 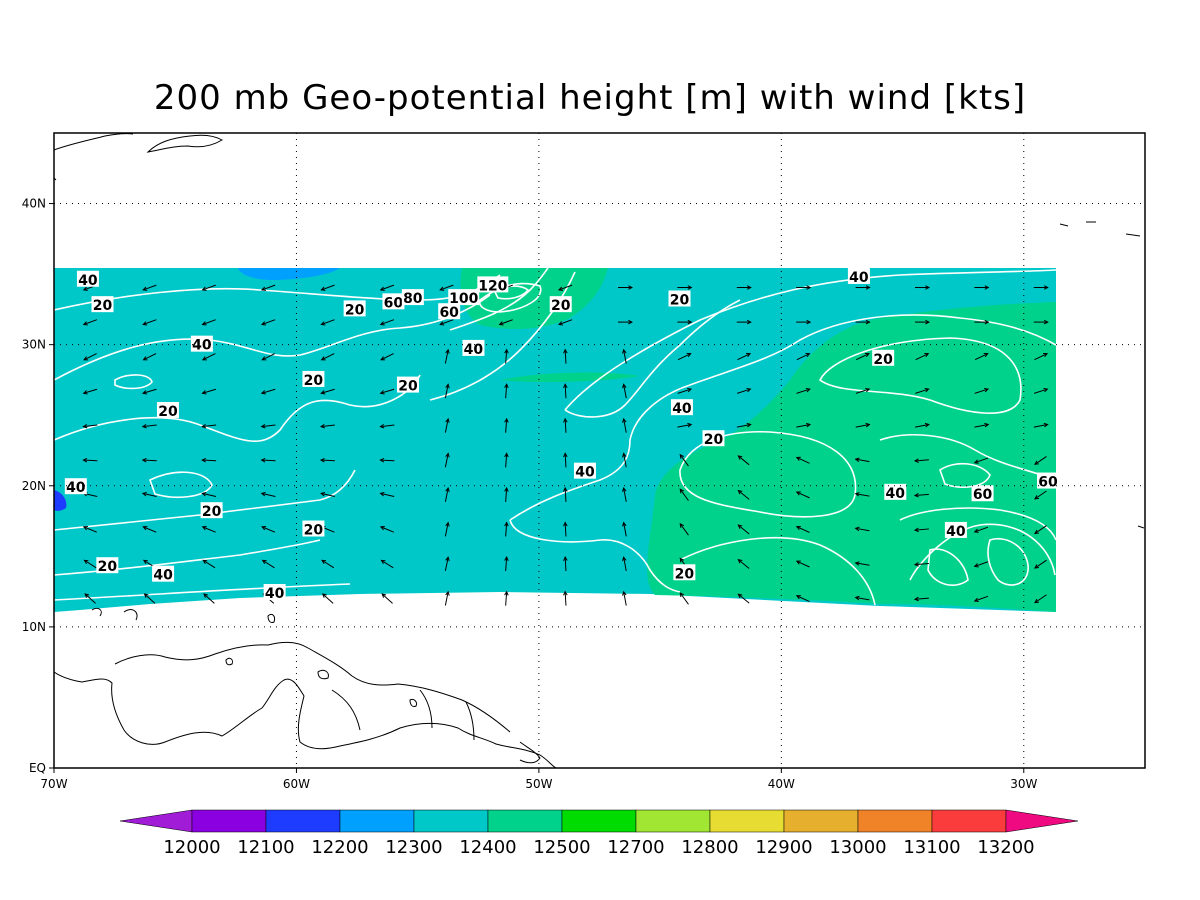 What do you see at coordinates (948, 567) in the screenshot?
I see `isotach-loop` at bounding box center [948, 567].